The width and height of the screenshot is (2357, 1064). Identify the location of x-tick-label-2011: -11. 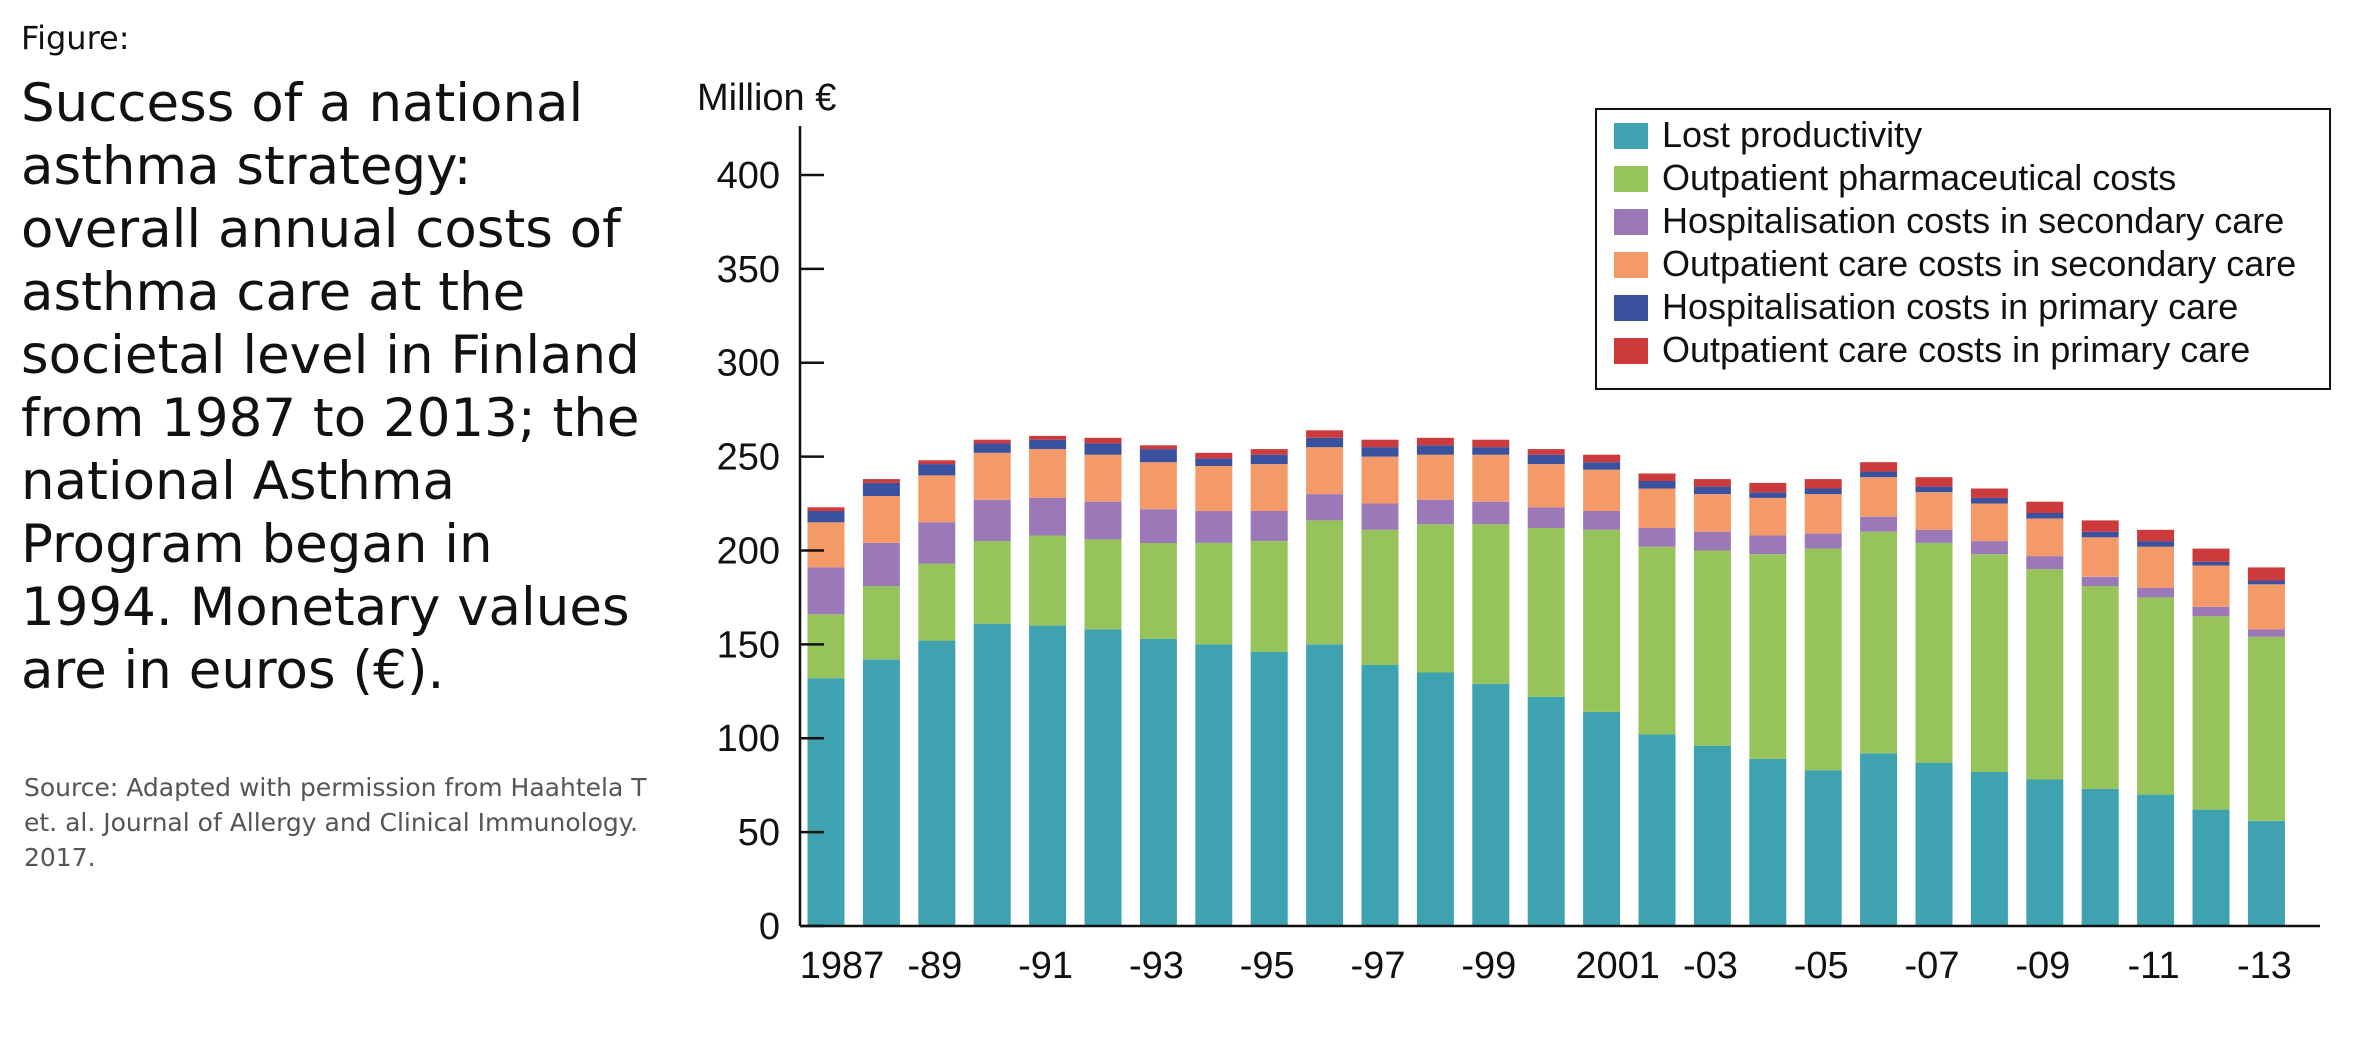
(2154, 966).